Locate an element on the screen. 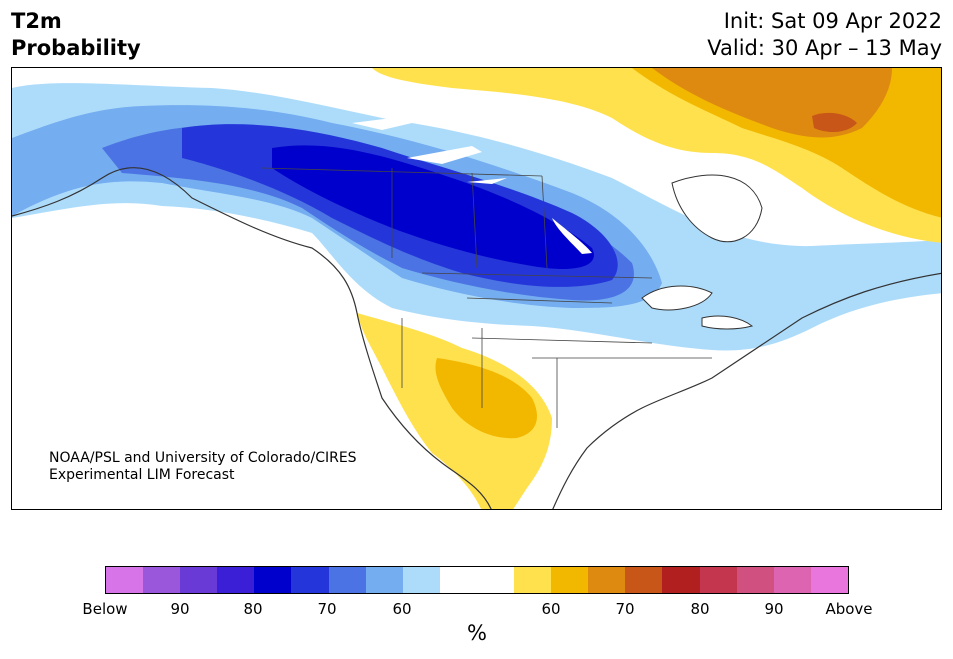  colorbar-tick-label: Above is located at coordinates (849, 609).